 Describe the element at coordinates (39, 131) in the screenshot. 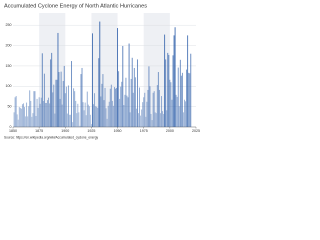

I see `x-tick-label: 1875` at that location.